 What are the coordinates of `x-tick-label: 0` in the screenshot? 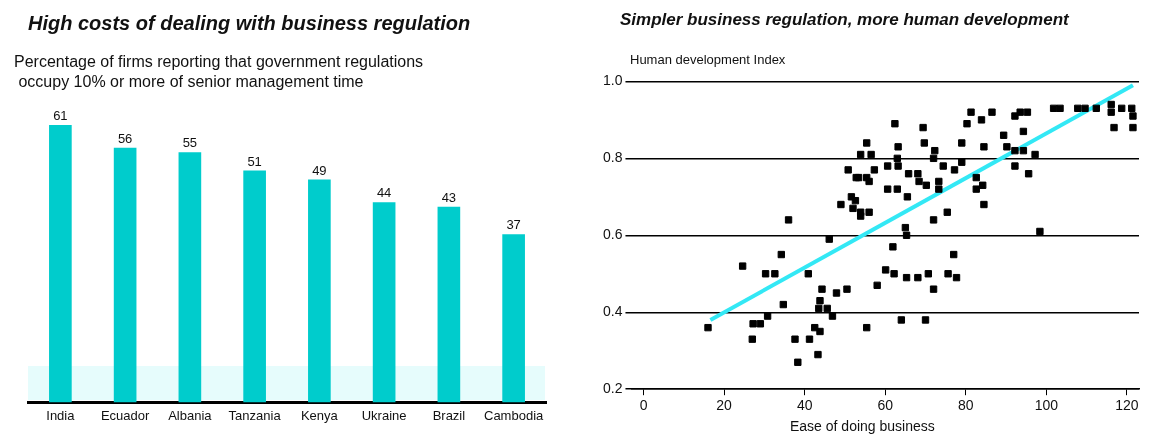 It's located at (643, 405).